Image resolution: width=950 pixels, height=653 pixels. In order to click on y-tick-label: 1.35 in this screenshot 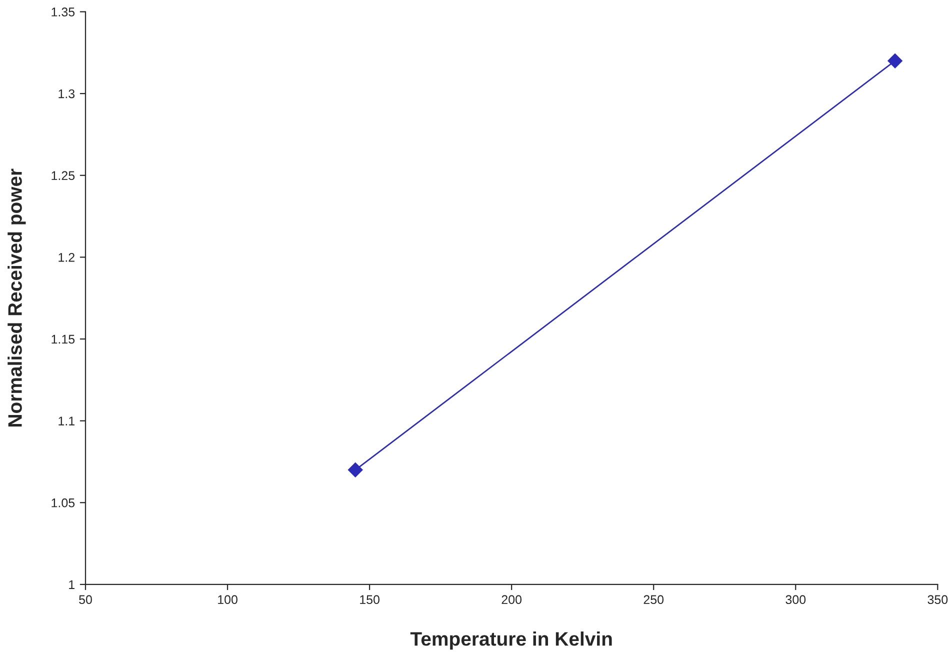, I will do `click(63, 12)`.